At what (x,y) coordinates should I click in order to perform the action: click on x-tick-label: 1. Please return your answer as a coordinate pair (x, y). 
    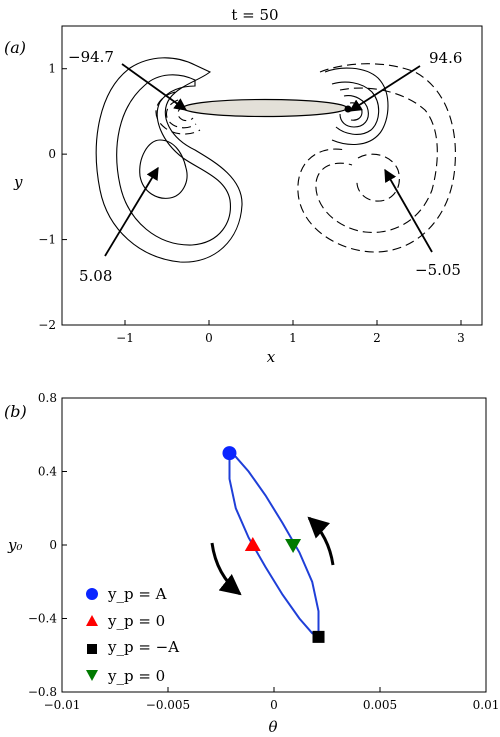
    Looking at the image, I should click on (293, 338).